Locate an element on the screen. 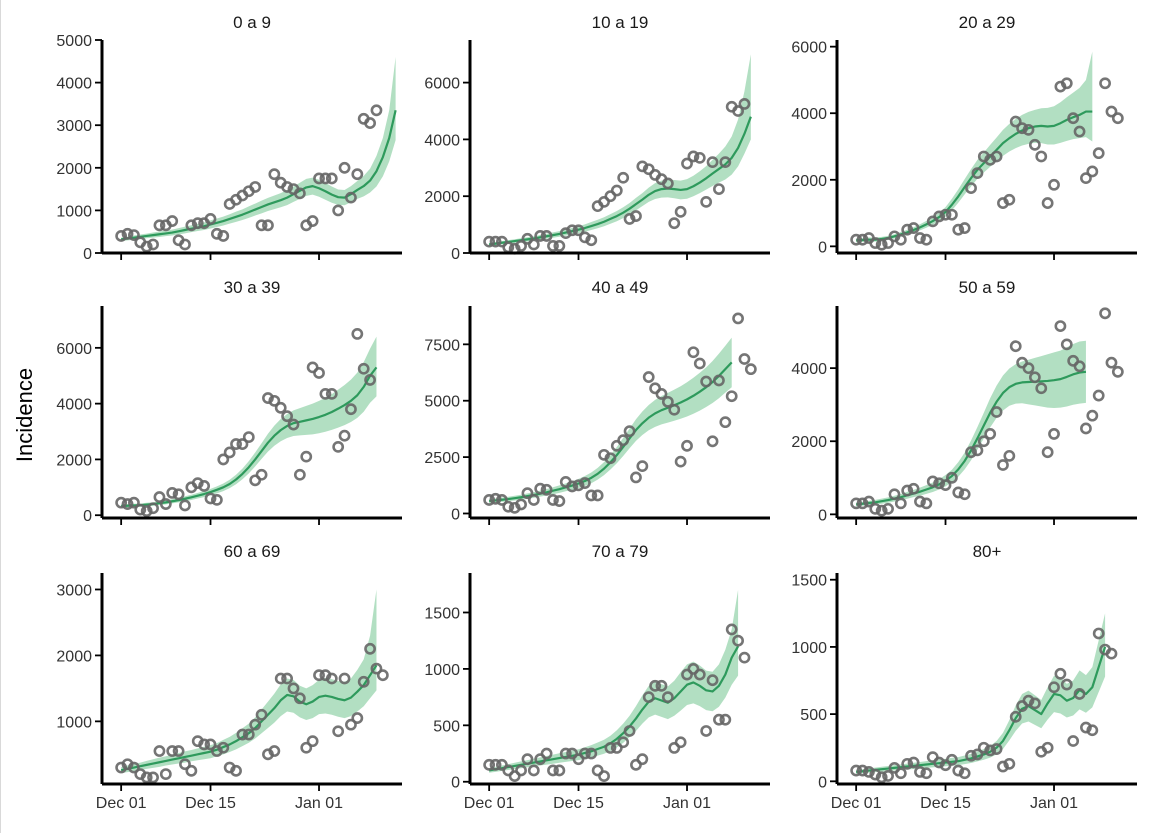 The height and width of the screenshot is (833, 1149). y-tick-label: 4000 is located at coordinates (809, 369).